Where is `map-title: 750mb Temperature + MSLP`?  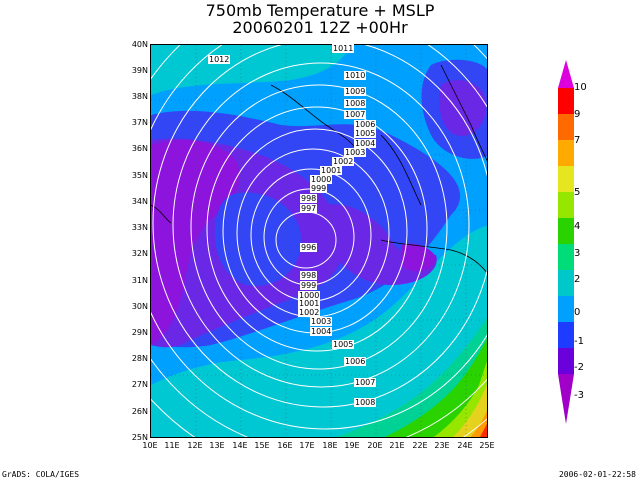 map-title: 750mb Temperature + MSLP is located at coordinates (320, 10).